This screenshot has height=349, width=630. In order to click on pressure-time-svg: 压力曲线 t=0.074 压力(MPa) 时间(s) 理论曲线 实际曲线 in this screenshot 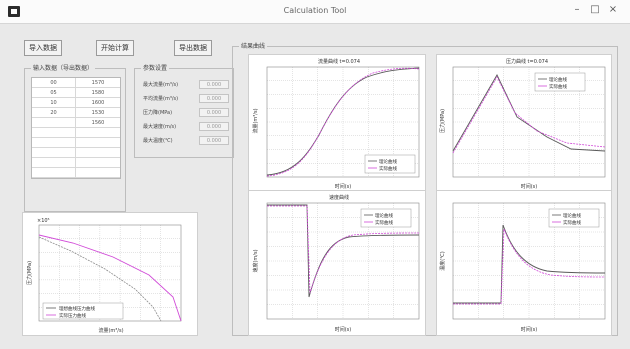, I will do `click(522, 124)`.